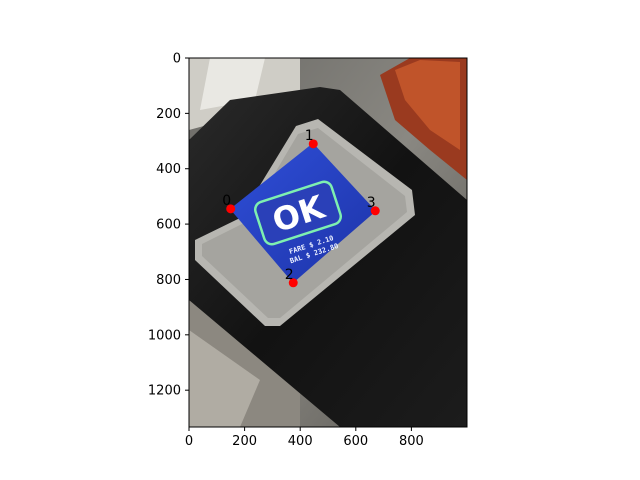  What do you see at coordinates (164, 391) in the screenshot?
I see `y-tick-label: 1200` at bounding box center [164, 391].